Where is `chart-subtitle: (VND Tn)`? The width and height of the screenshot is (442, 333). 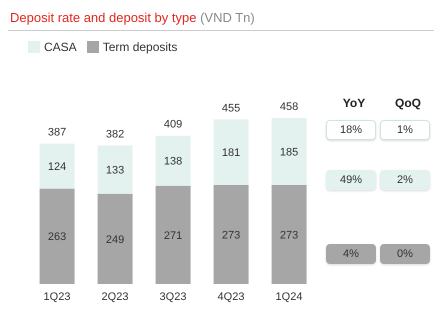 chart-subtitle: (VND Tn) is located at coordinates (227, 17).